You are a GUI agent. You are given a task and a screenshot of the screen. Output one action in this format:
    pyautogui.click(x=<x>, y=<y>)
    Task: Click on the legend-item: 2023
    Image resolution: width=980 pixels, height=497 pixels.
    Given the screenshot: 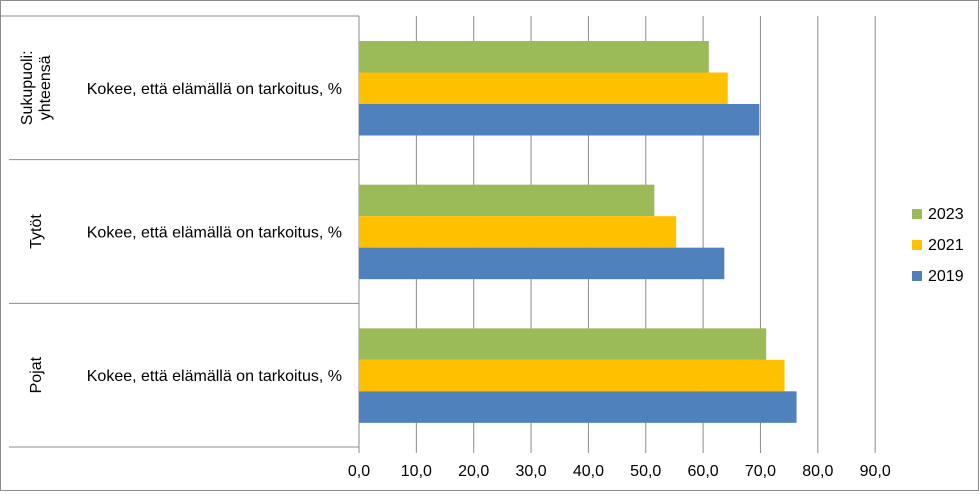 What is the action you would take?
    pyautogui.click(x=938, y=214)
    